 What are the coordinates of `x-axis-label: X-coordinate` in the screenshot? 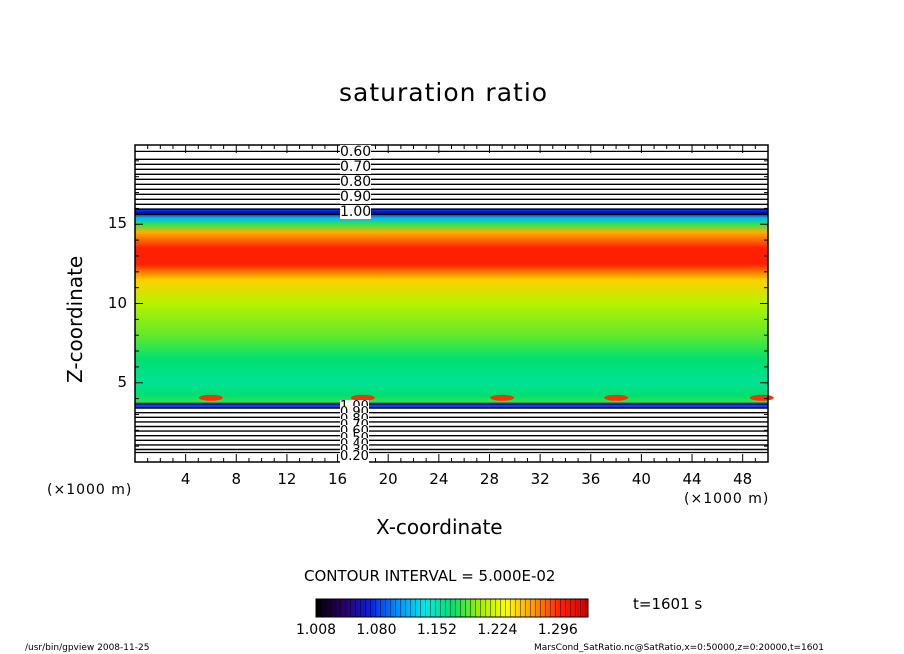 It's located at (439, 527).